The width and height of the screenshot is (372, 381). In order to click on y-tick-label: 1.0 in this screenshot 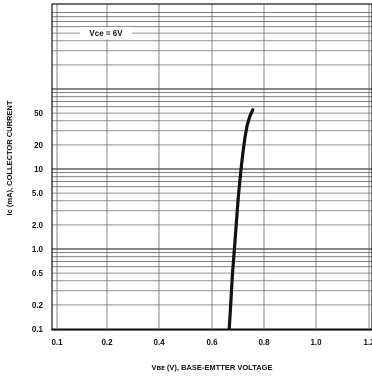, I will do `click(38, 249)`.